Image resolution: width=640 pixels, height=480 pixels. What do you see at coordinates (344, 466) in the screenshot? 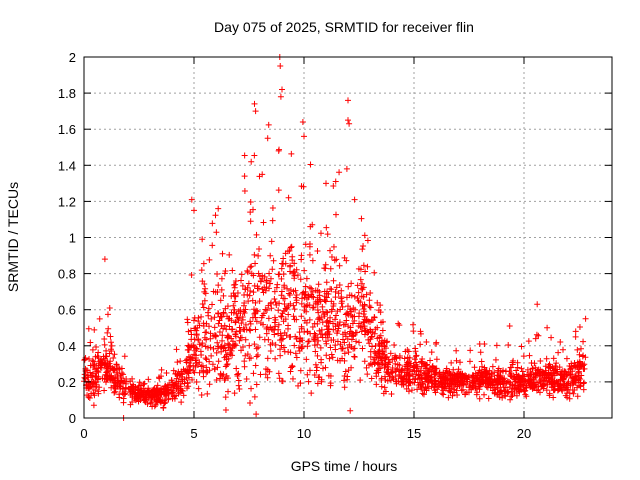
I see `x-axis-label: GPS time / hours` at bounding box center [344, 466].